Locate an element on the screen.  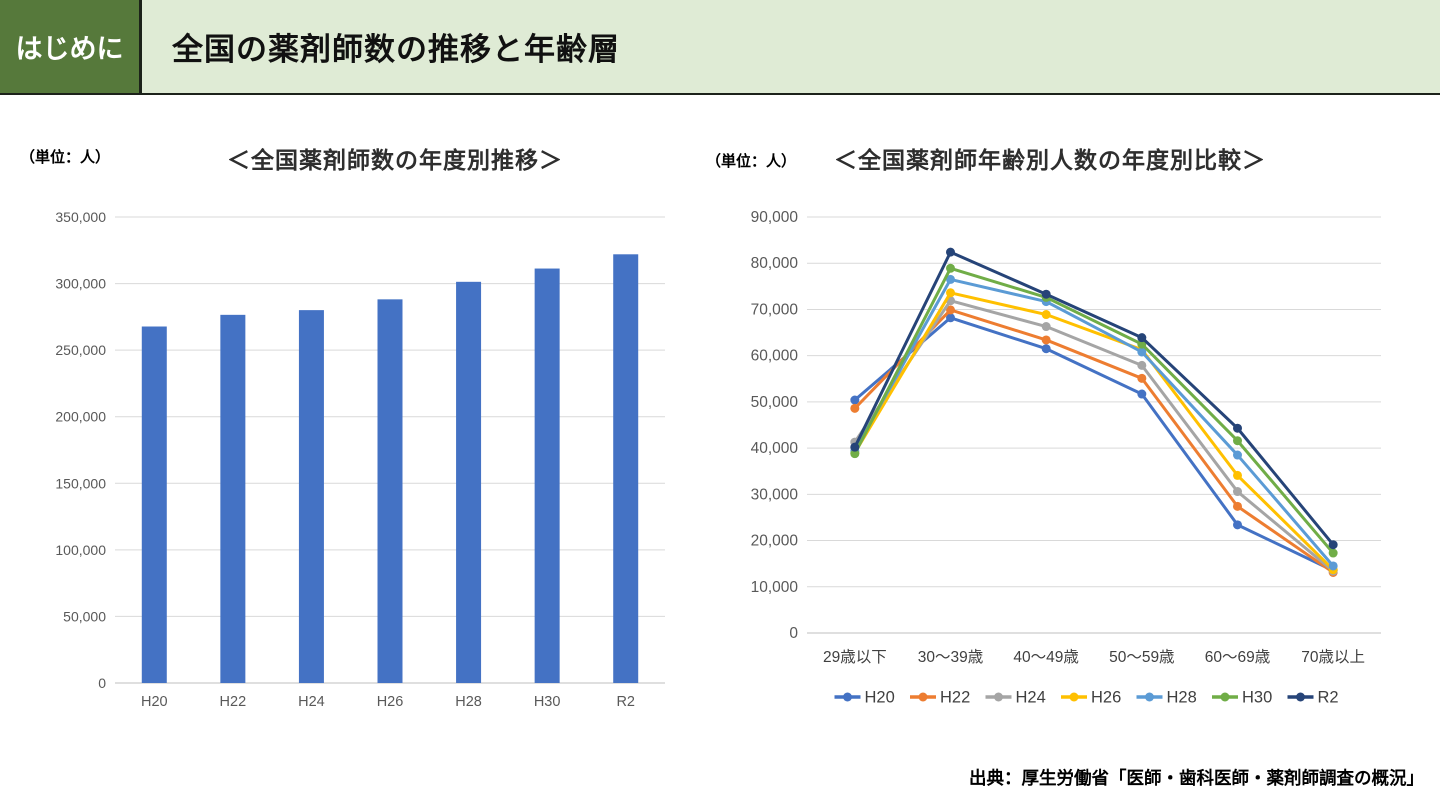
y-tick-label: 250,000 is located at coordinates (80, 350).